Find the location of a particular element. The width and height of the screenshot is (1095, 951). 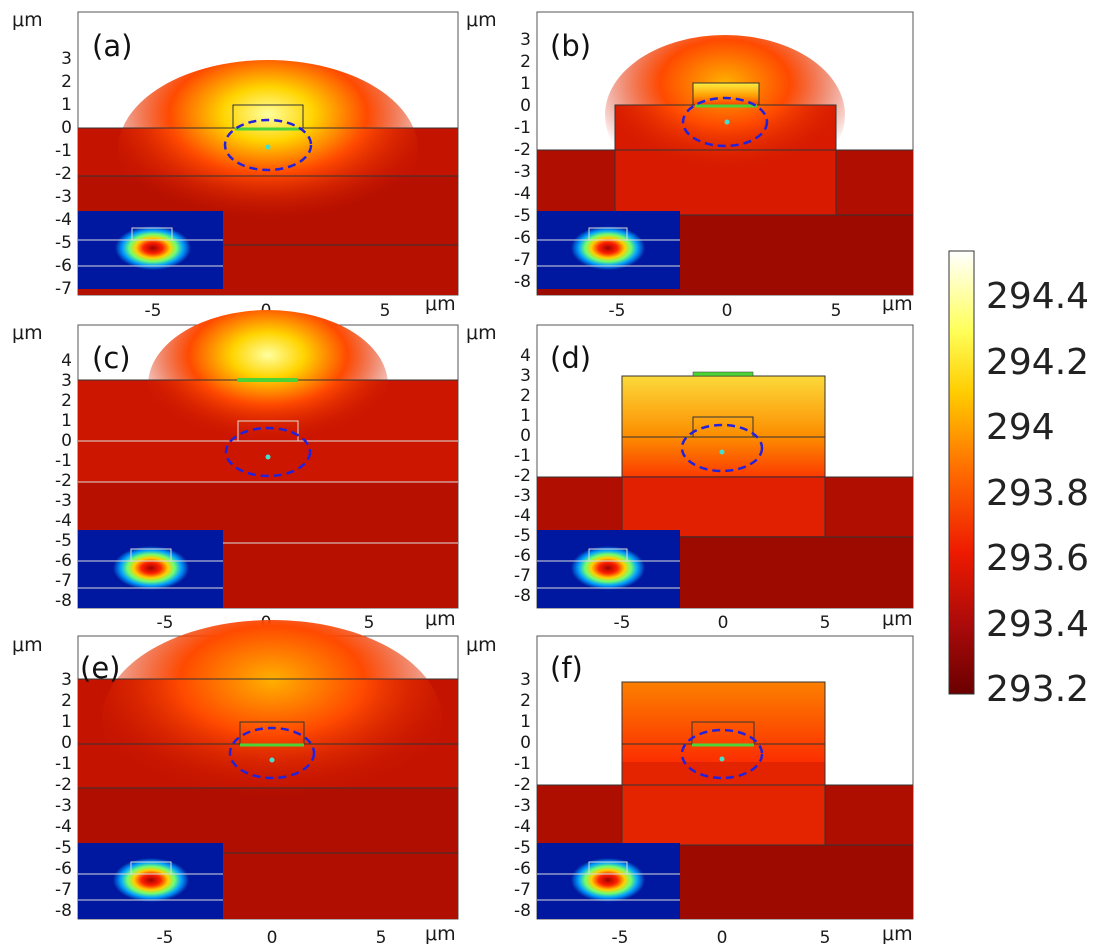

colorbar-tick: 293.8 is located at coordinates (1037, 493).